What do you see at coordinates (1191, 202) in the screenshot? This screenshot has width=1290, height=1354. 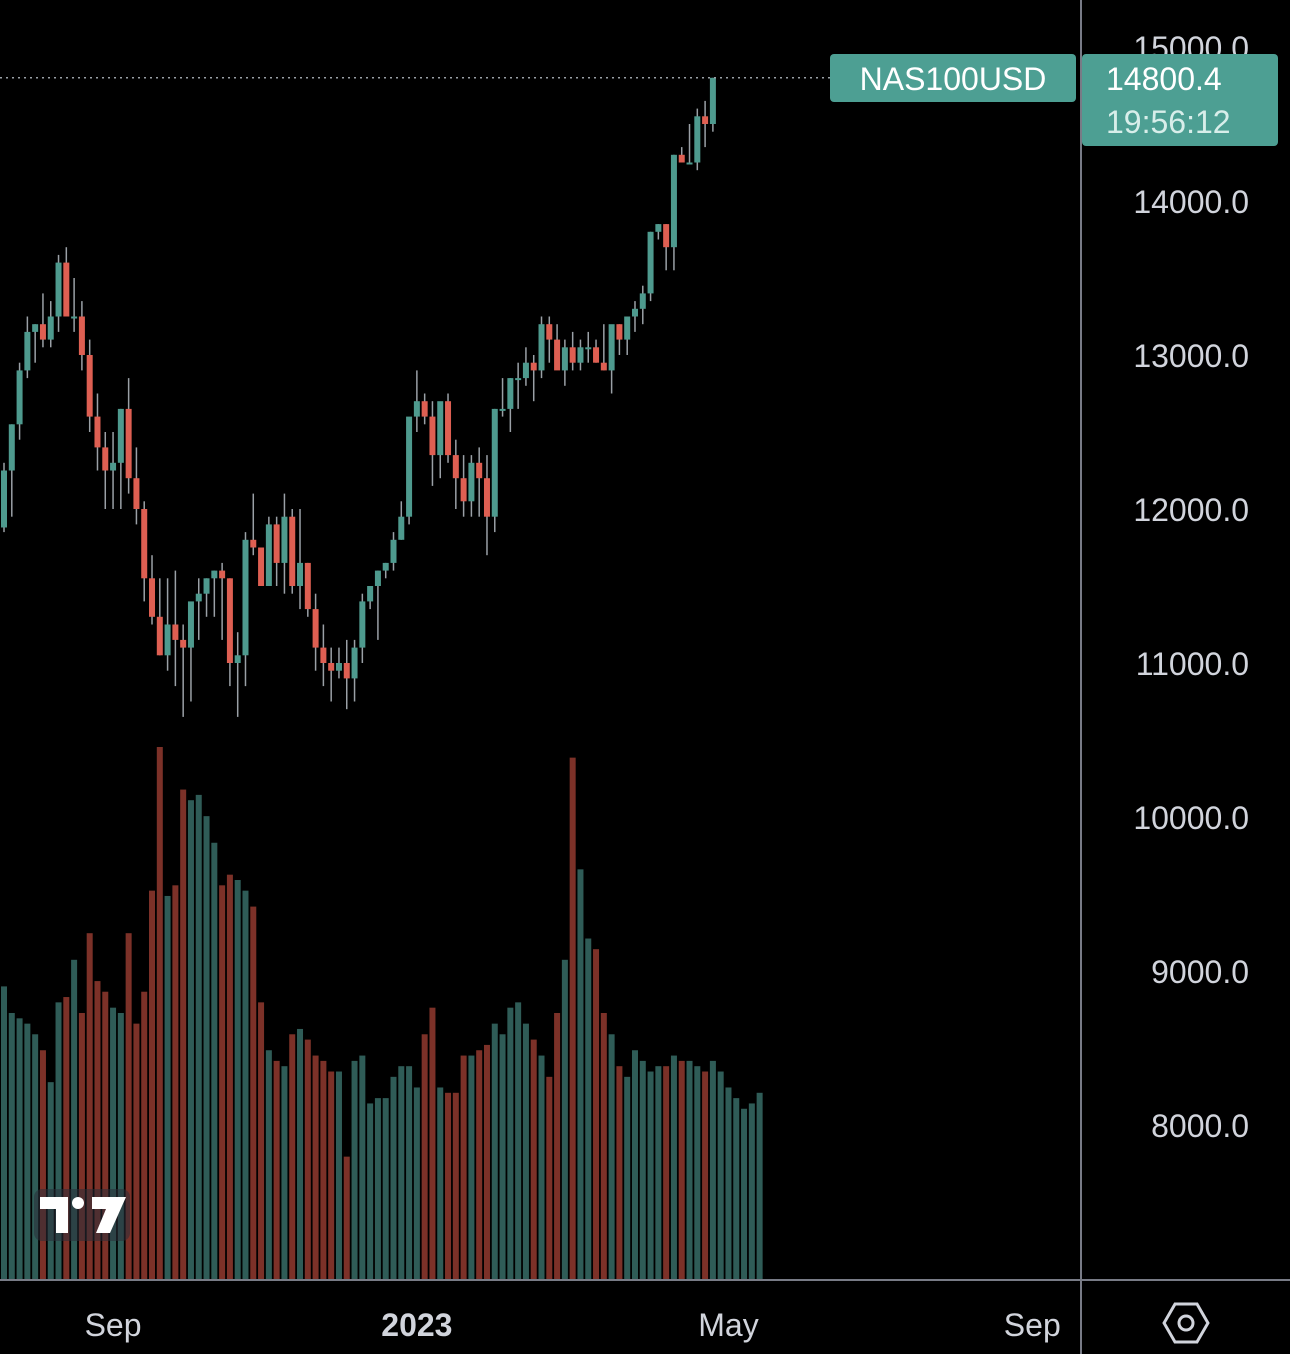 I see `price-tick-label: 14000.0` at bounding box center [1191, 202].